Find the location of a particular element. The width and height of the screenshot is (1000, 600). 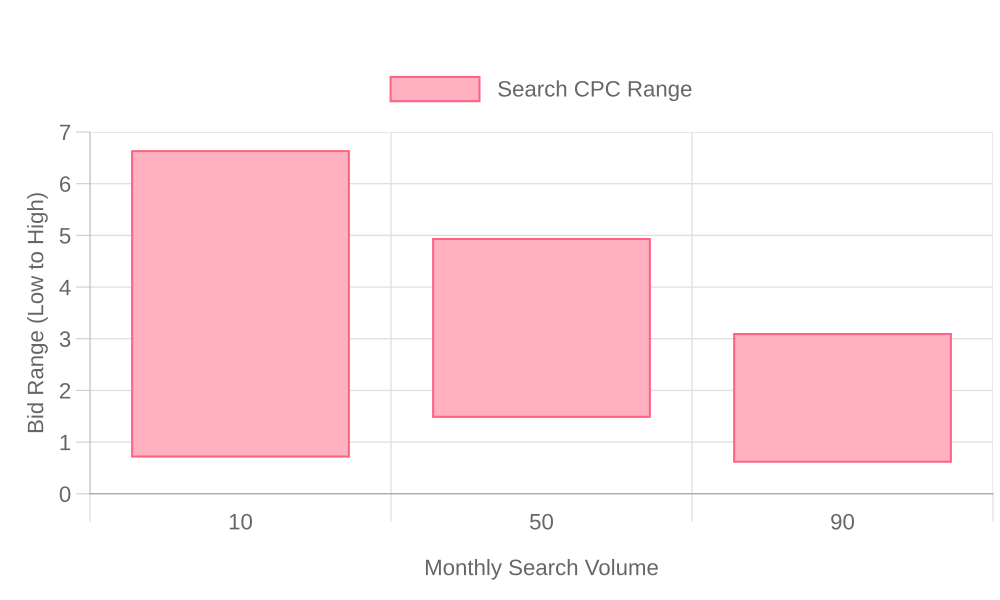

y-tick-label: 3 is located at coordinates (65, 339).